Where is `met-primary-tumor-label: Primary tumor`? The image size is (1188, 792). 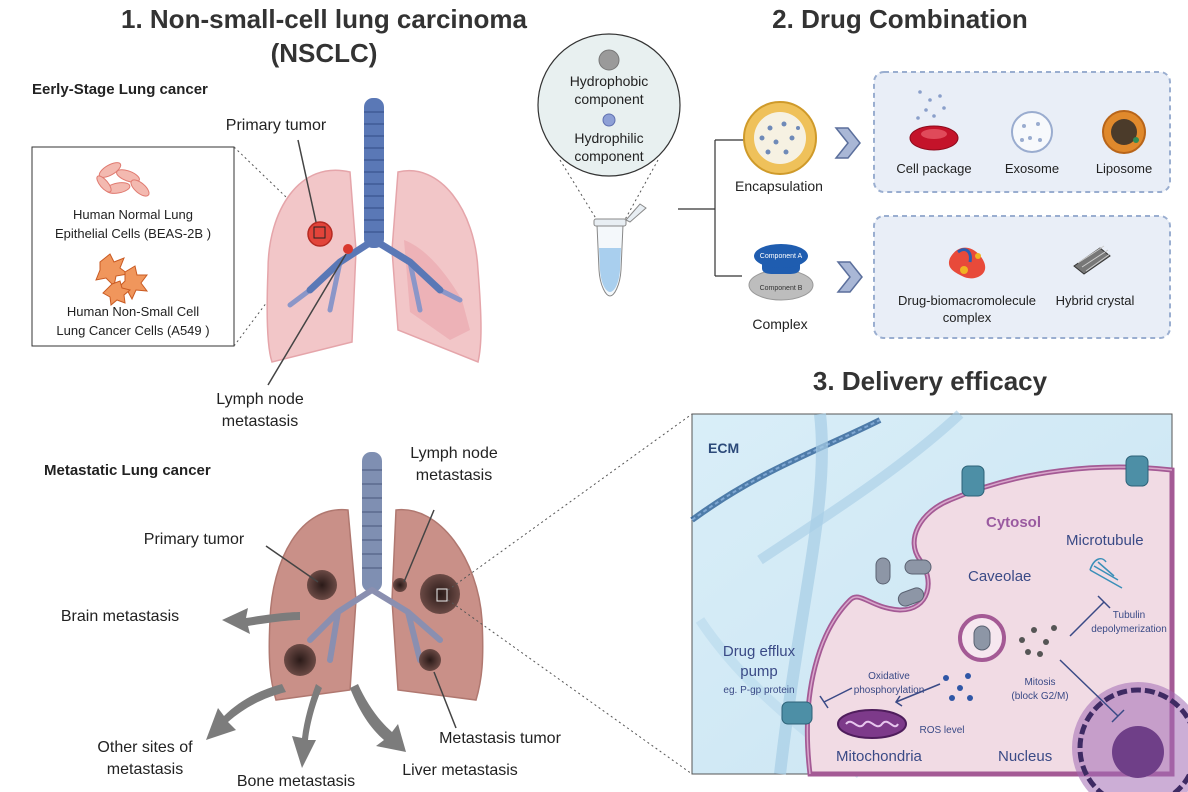 met-primary-tumor-label: Primary tumor is located at coordinates (194, 539).